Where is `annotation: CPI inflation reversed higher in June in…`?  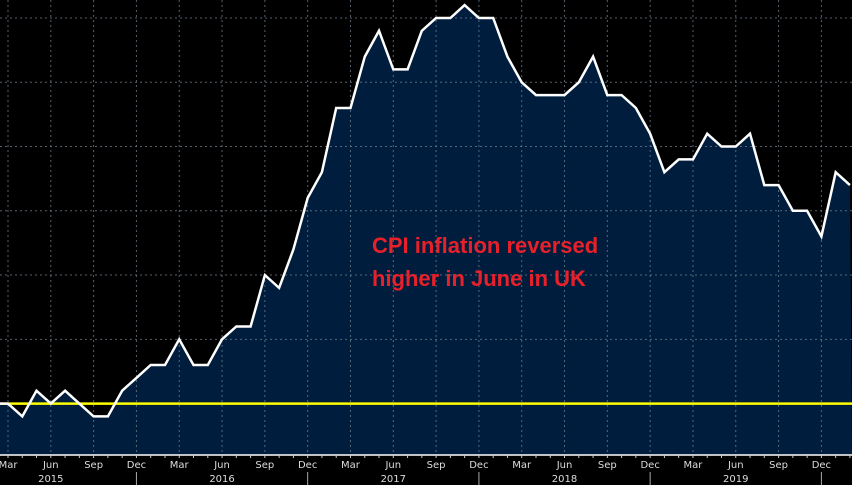 annotation: CPI inflation reversed higher in June in… is located at coordinates (485, 262).